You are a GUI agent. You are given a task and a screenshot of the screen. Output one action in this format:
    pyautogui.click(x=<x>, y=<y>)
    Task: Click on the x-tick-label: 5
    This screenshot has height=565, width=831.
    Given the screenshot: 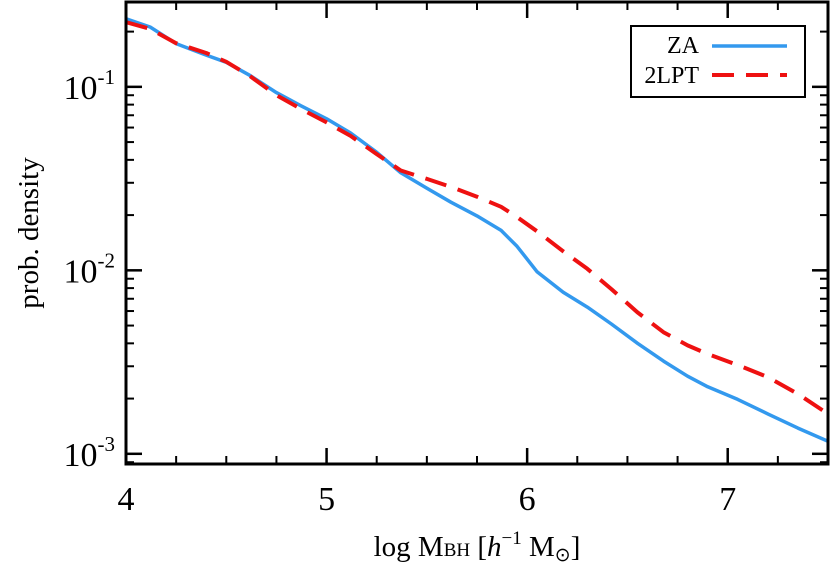 What is the action you would take?
    pyautogui.click(x=326, y=499)
    